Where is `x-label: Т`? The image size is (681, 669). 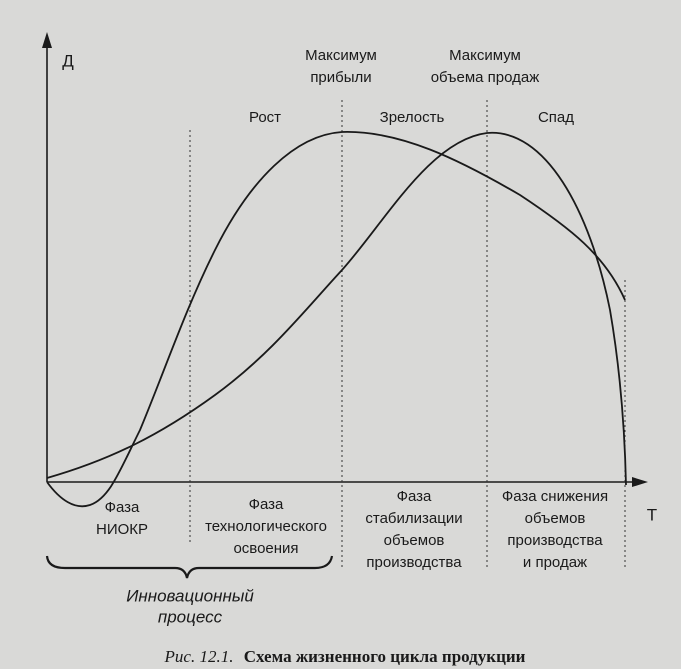 x-label: Т is located at coordinates (652, 514).